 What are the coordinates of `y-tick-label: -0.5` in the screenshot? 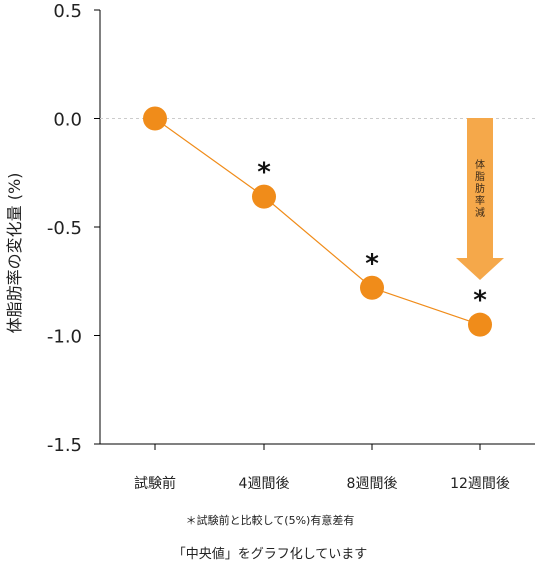 It's located at (64, 228).